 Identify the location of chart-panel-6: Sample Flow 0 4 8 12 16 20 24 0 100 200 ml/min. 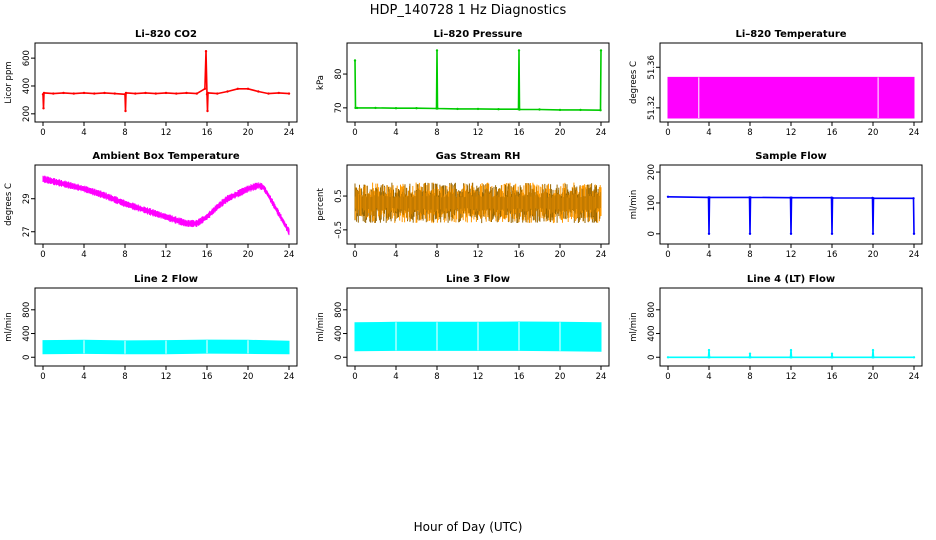
(776, 205).